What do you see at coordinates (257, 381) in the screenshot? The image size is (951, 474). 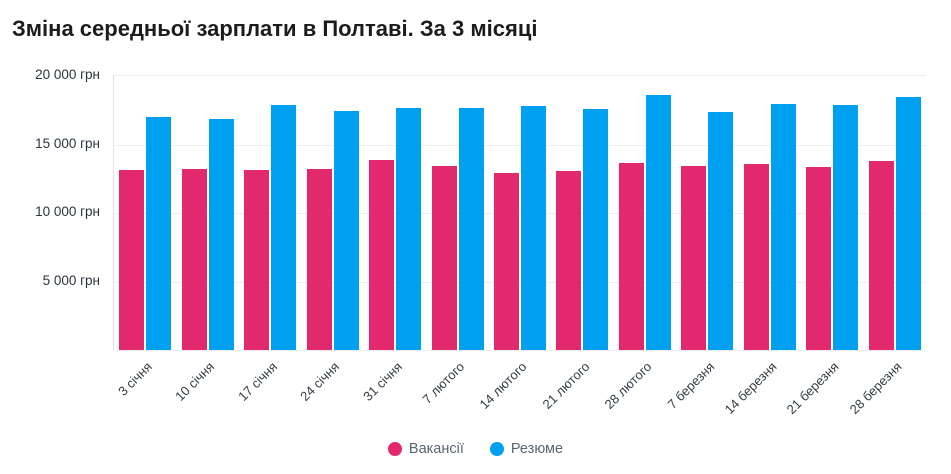 I see `x-axis-tick-label: 17 січня` at bounding box center [257, 381].